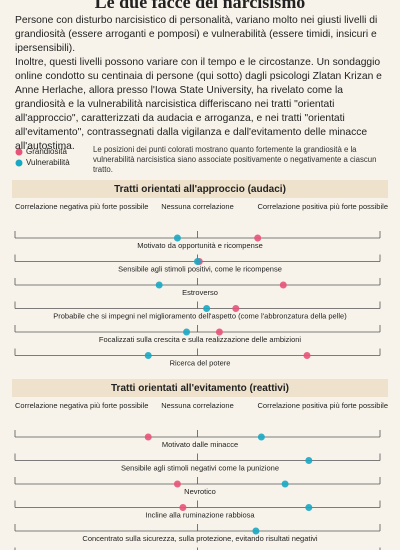 The image size is (400, 550). What do you see at coordinates (200, 362) in the screenshot?
I see `row-label: Ricerca del potere` at bounding box center [200, 362].